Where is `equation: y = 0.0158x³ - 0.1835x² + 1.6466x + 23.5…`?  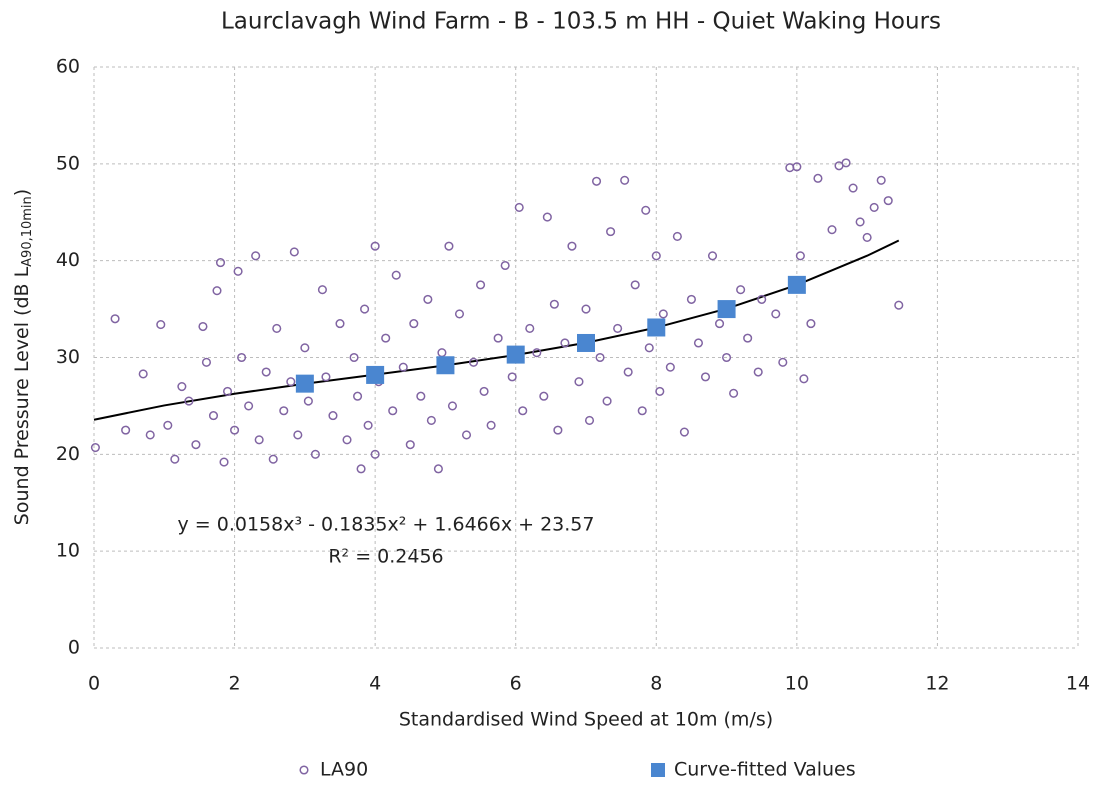 equation: y = 0.0158x³ - 0.1835x² + 1.6466x + 23.5… is located at coordinates (386, 525).